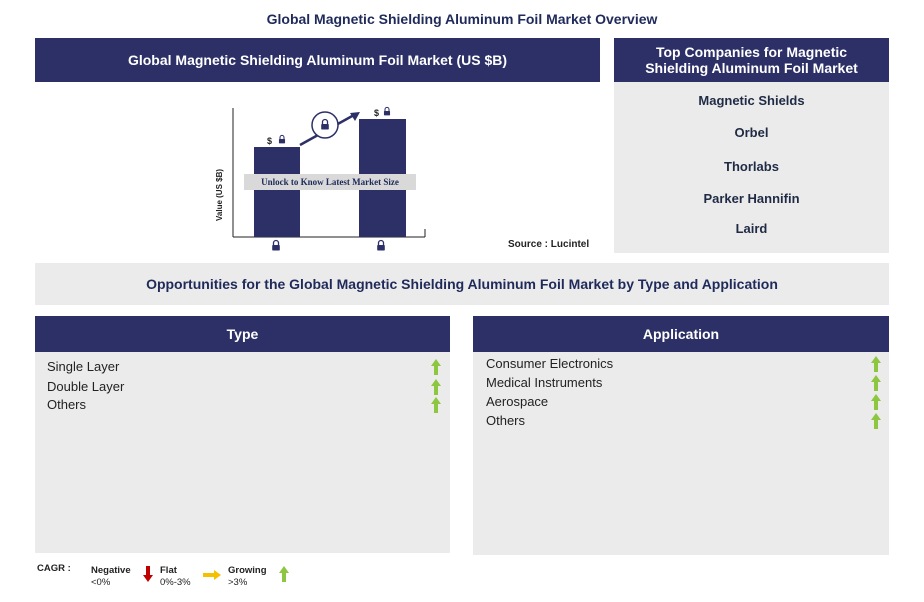 Image resolution: width=924 pixels, height=602 pixels. Describe the element at coordinates (242, 452) in the screenshot. I see `type-panel` at that location.